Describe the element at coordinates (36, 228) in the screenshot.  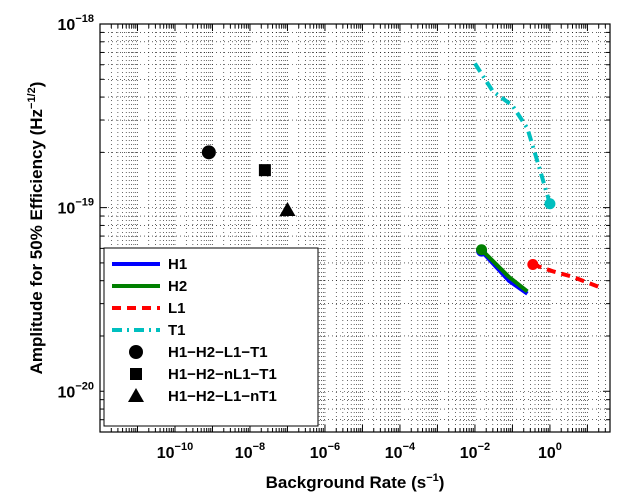
I see `y-axis-label: Amplitude for 50% Efficiency (Hz−1/2)` at that location.